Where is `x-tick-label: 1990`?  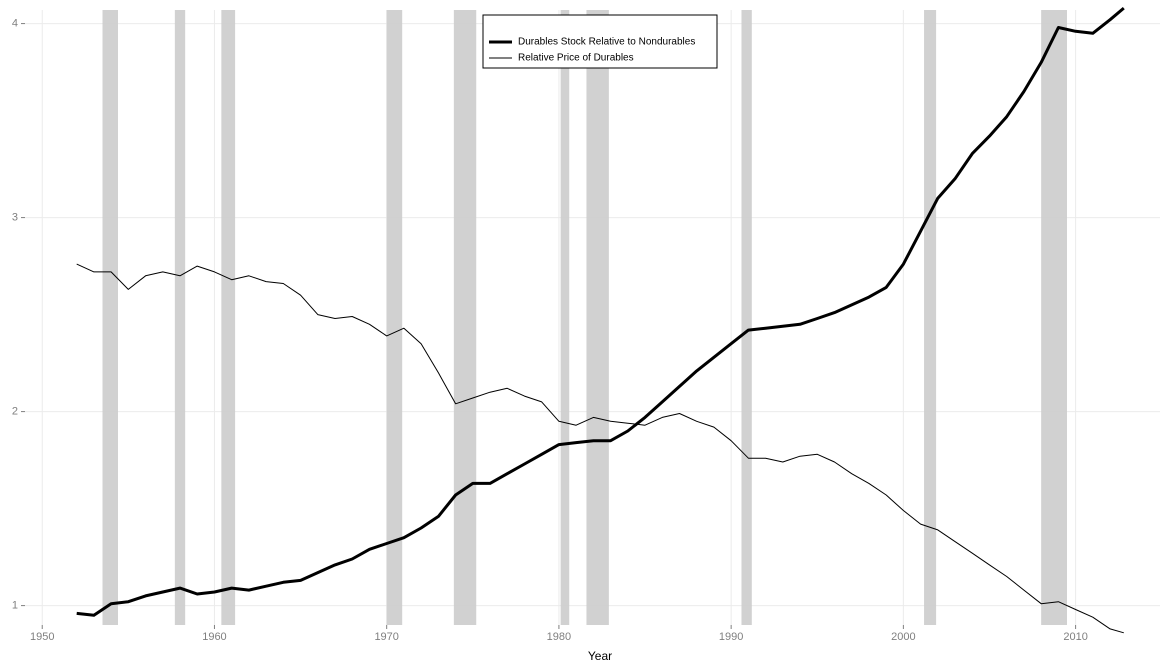 x-tick-label: 1990 is located at coordinates (731, 637).